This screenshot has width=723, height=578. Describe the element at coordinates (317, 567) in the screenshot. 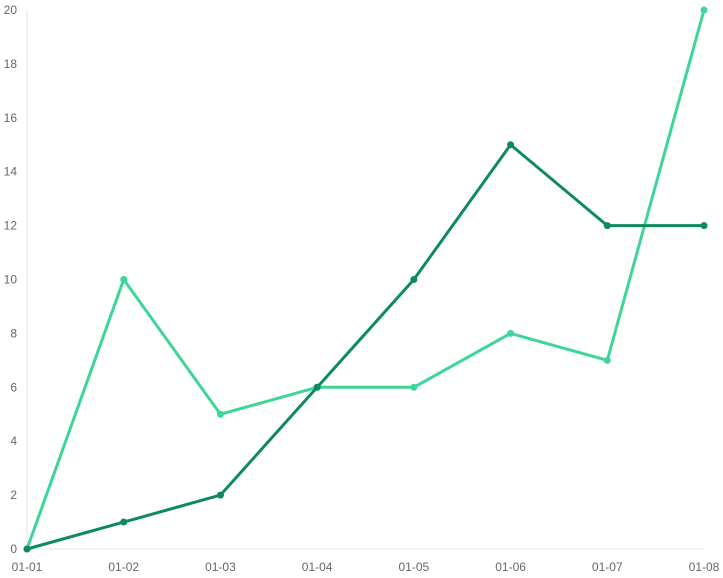

I see `x-tick-label: 01-04` at that location.